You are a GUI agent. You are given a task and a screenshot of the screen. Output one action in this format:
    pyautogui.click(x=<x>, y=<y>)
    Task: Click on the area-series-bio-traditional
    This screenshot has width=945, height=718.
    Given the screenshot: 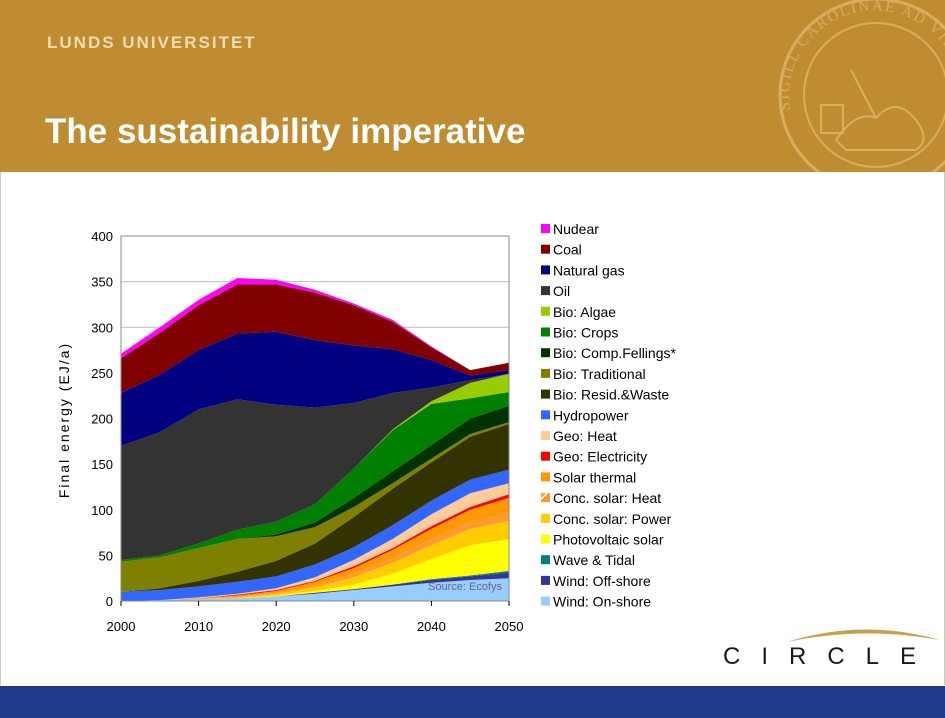 What is the action you would take?
    pyautogui.click(x=315, y=507)
    